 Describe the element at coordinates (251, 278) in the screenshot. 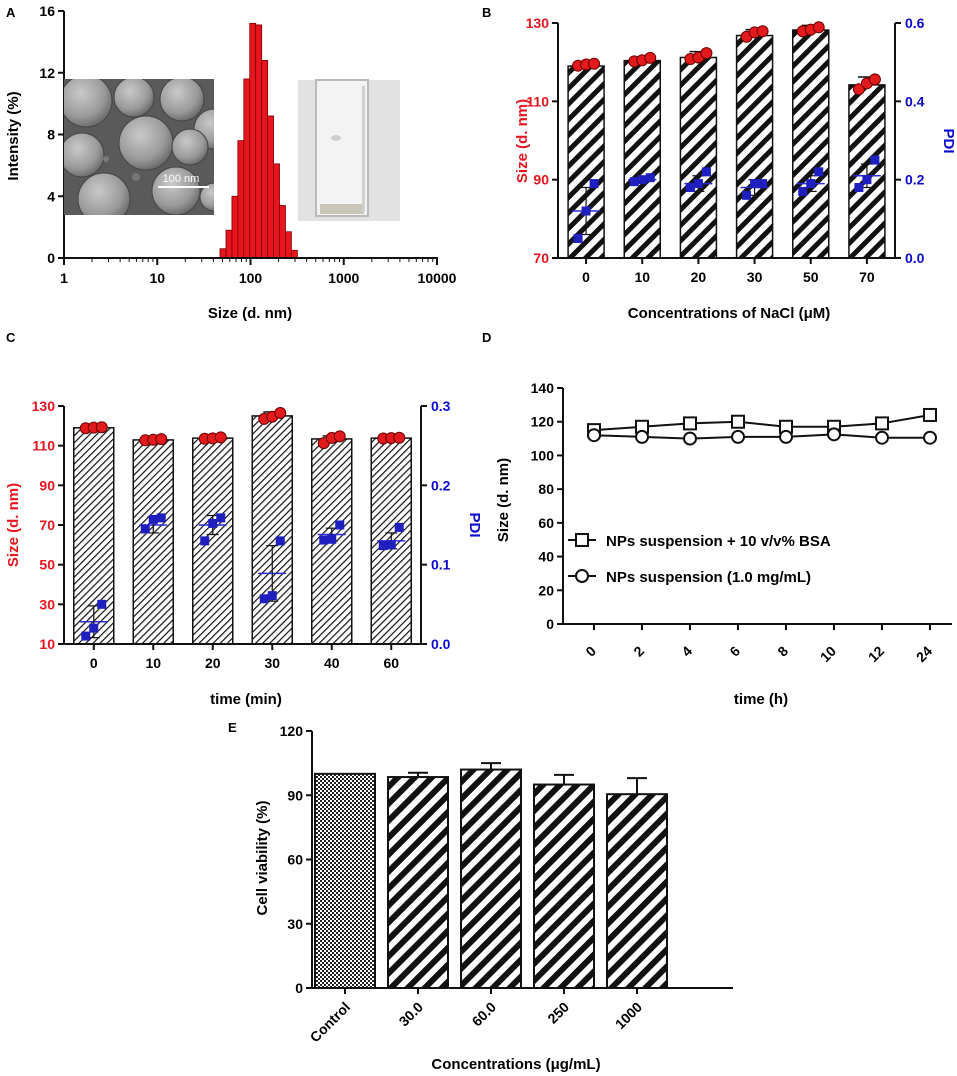

I see `x-tick-label: 100` at that location.